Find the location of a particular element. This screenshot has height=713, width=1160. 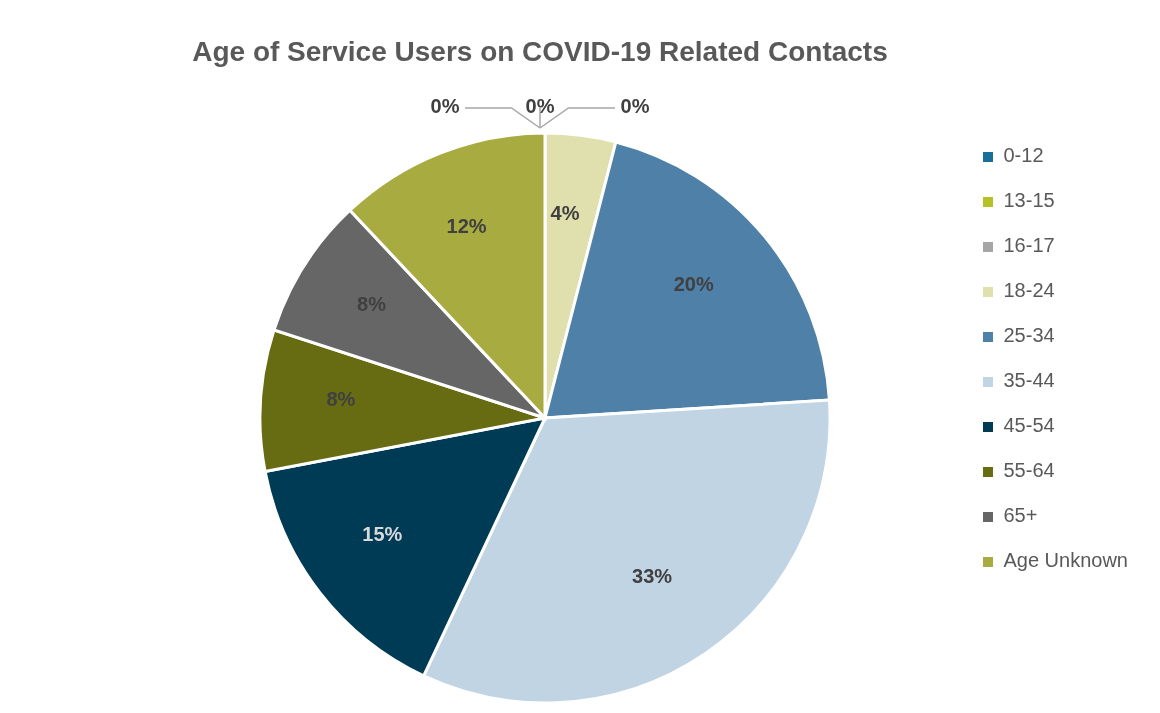

legend-label: Age Unknown is located at coordinates (1065, 560).